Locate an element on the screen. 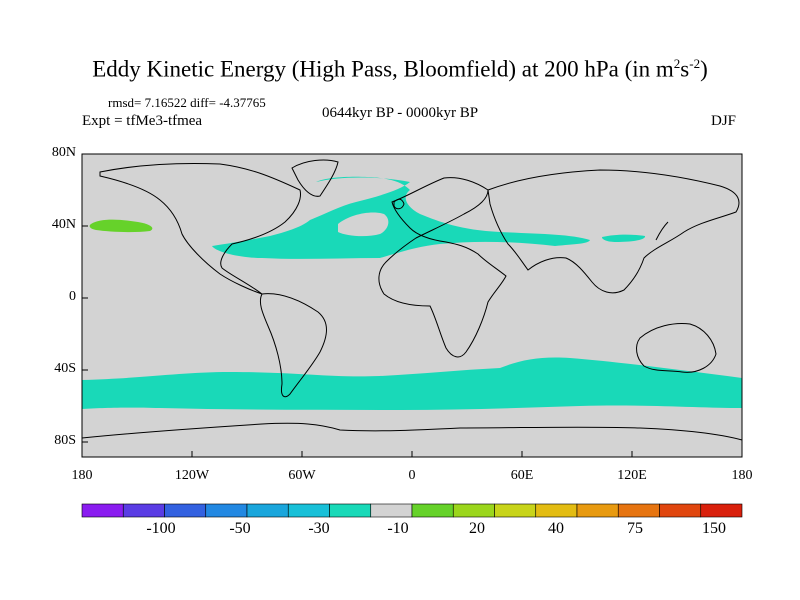 Image resolution: width=800 pixels, height=600 pixels. colorbar is located at coordinates (412, 510).